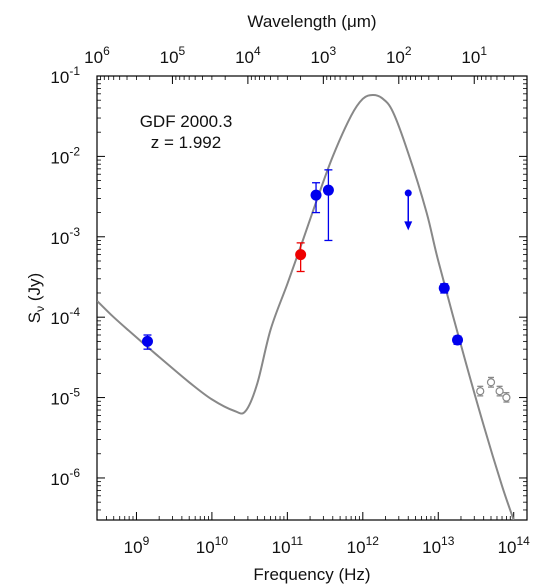 Image resolution: width=541 pixels, height=584 pixels. I want to click on upper-limit-point, so click(408, 193).